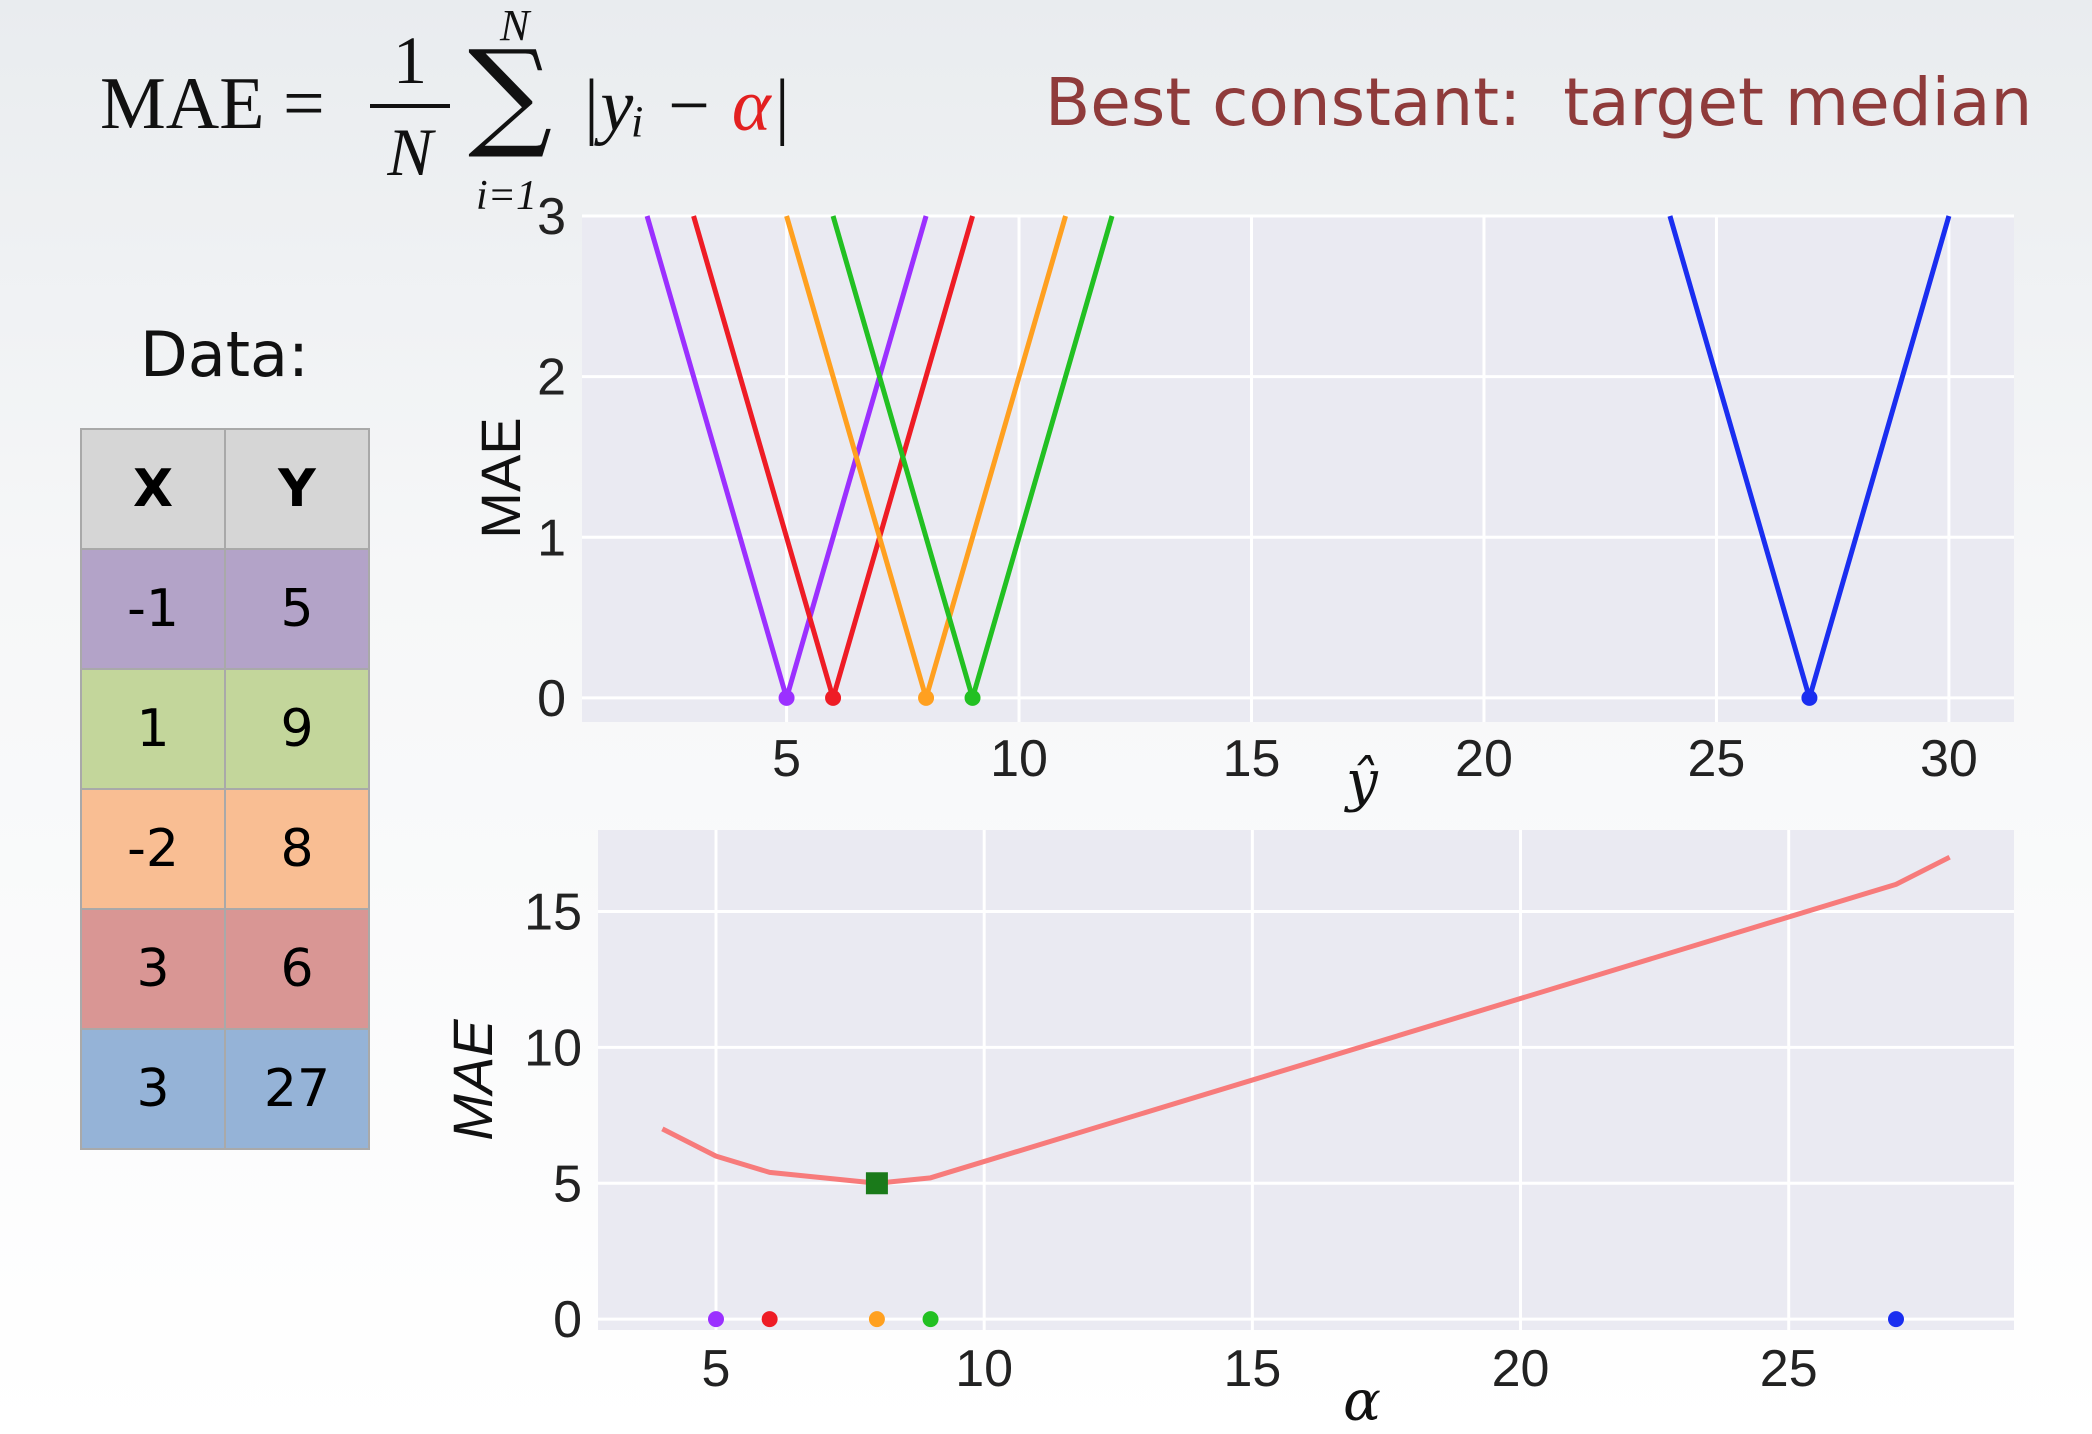 This screenshot has height=1434, width=2092. Describe the element at coordinates (410, 152) in the screenshot. I see `formula-denominator: N` at that location.